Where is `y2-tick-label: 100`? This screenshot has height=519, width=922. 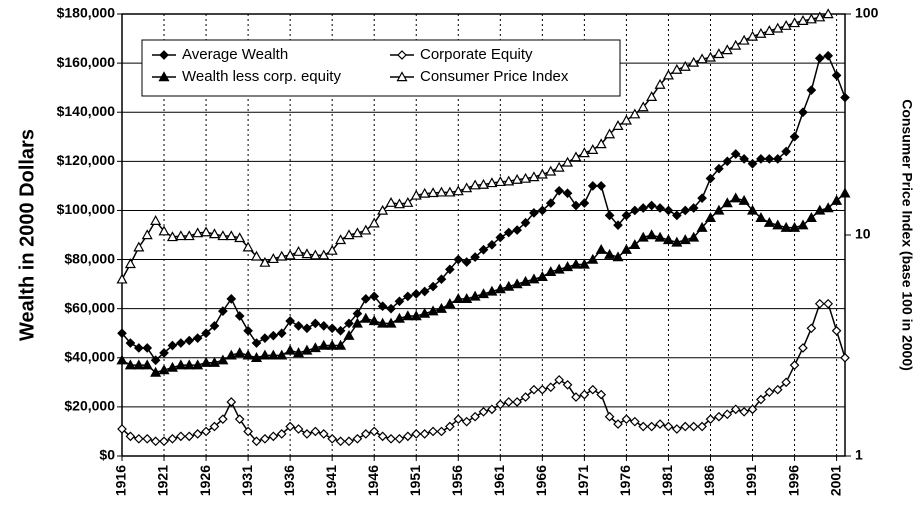
y2-tick-label: 100 is located at coordinates (867, 13).